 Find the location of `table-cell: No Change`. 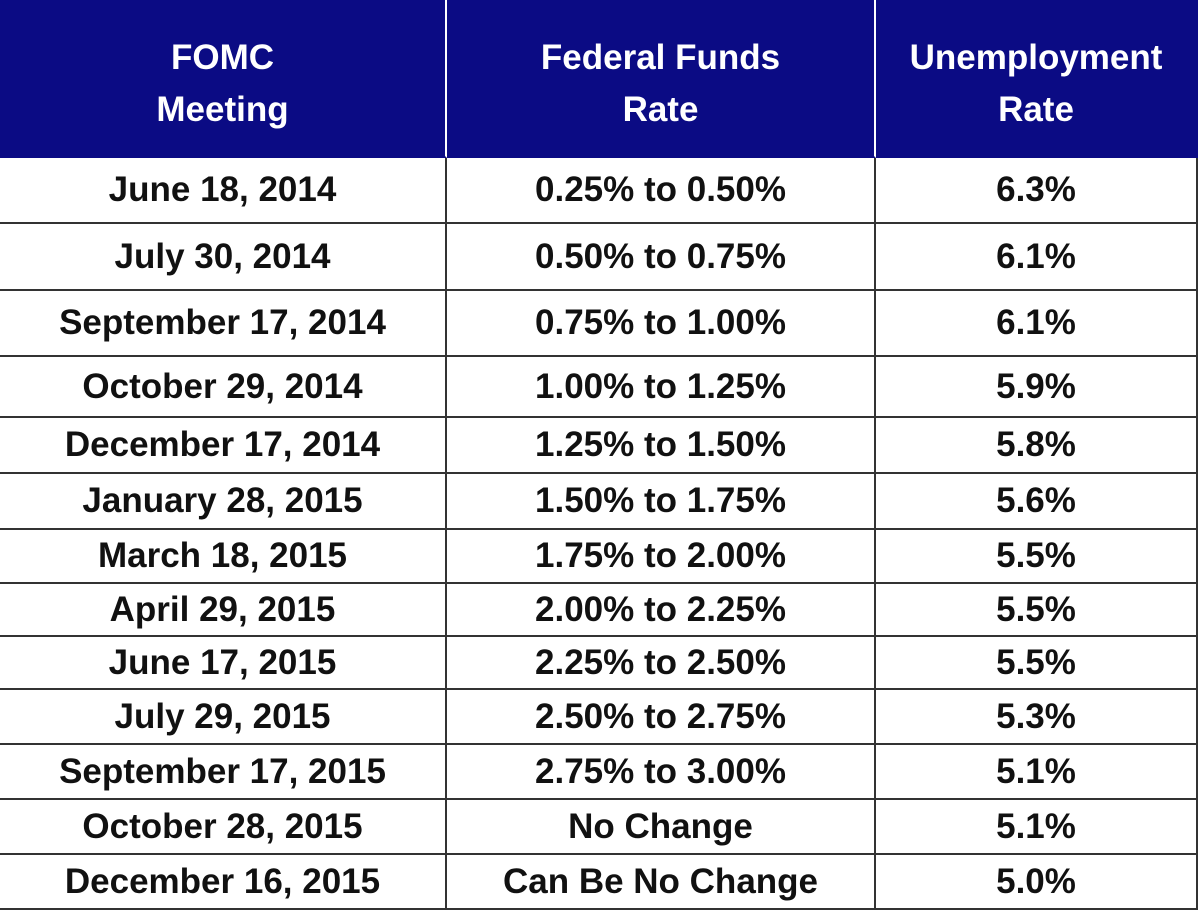

table-cell: No Change is located at coordinates (661, 827).